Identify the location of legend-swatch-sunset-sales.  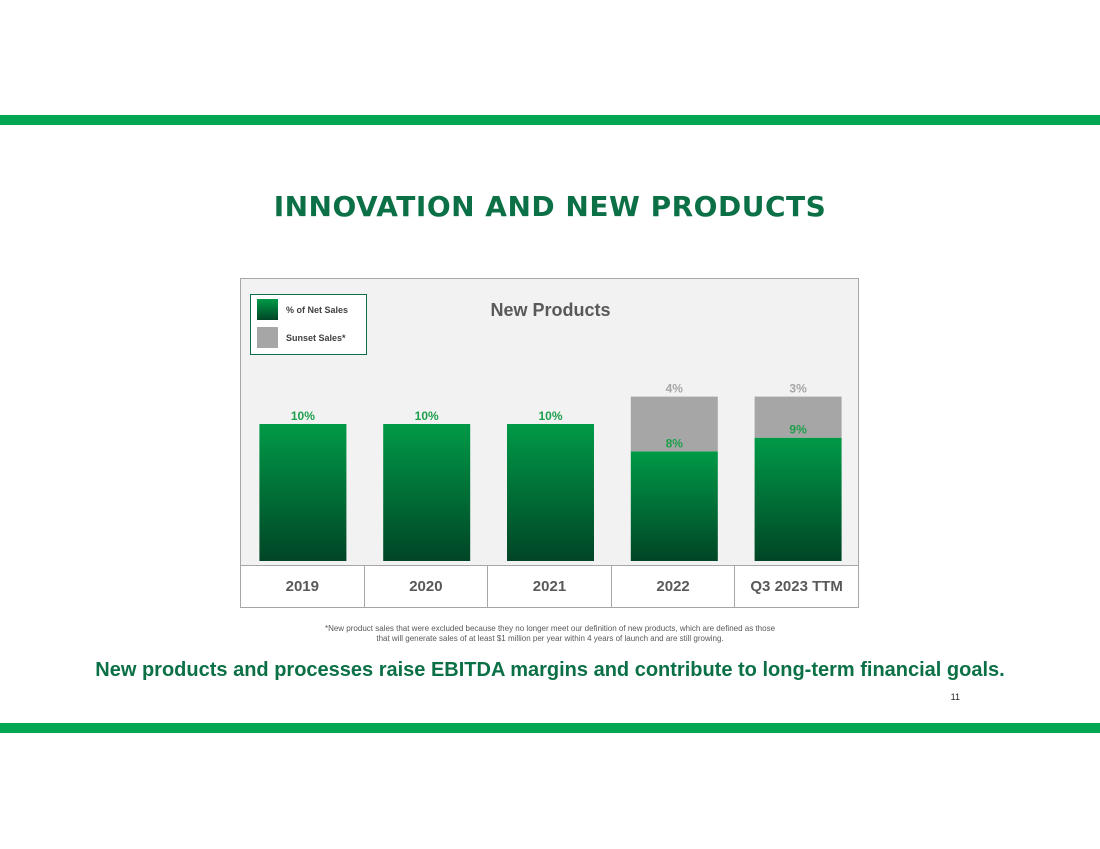
(267, 337).